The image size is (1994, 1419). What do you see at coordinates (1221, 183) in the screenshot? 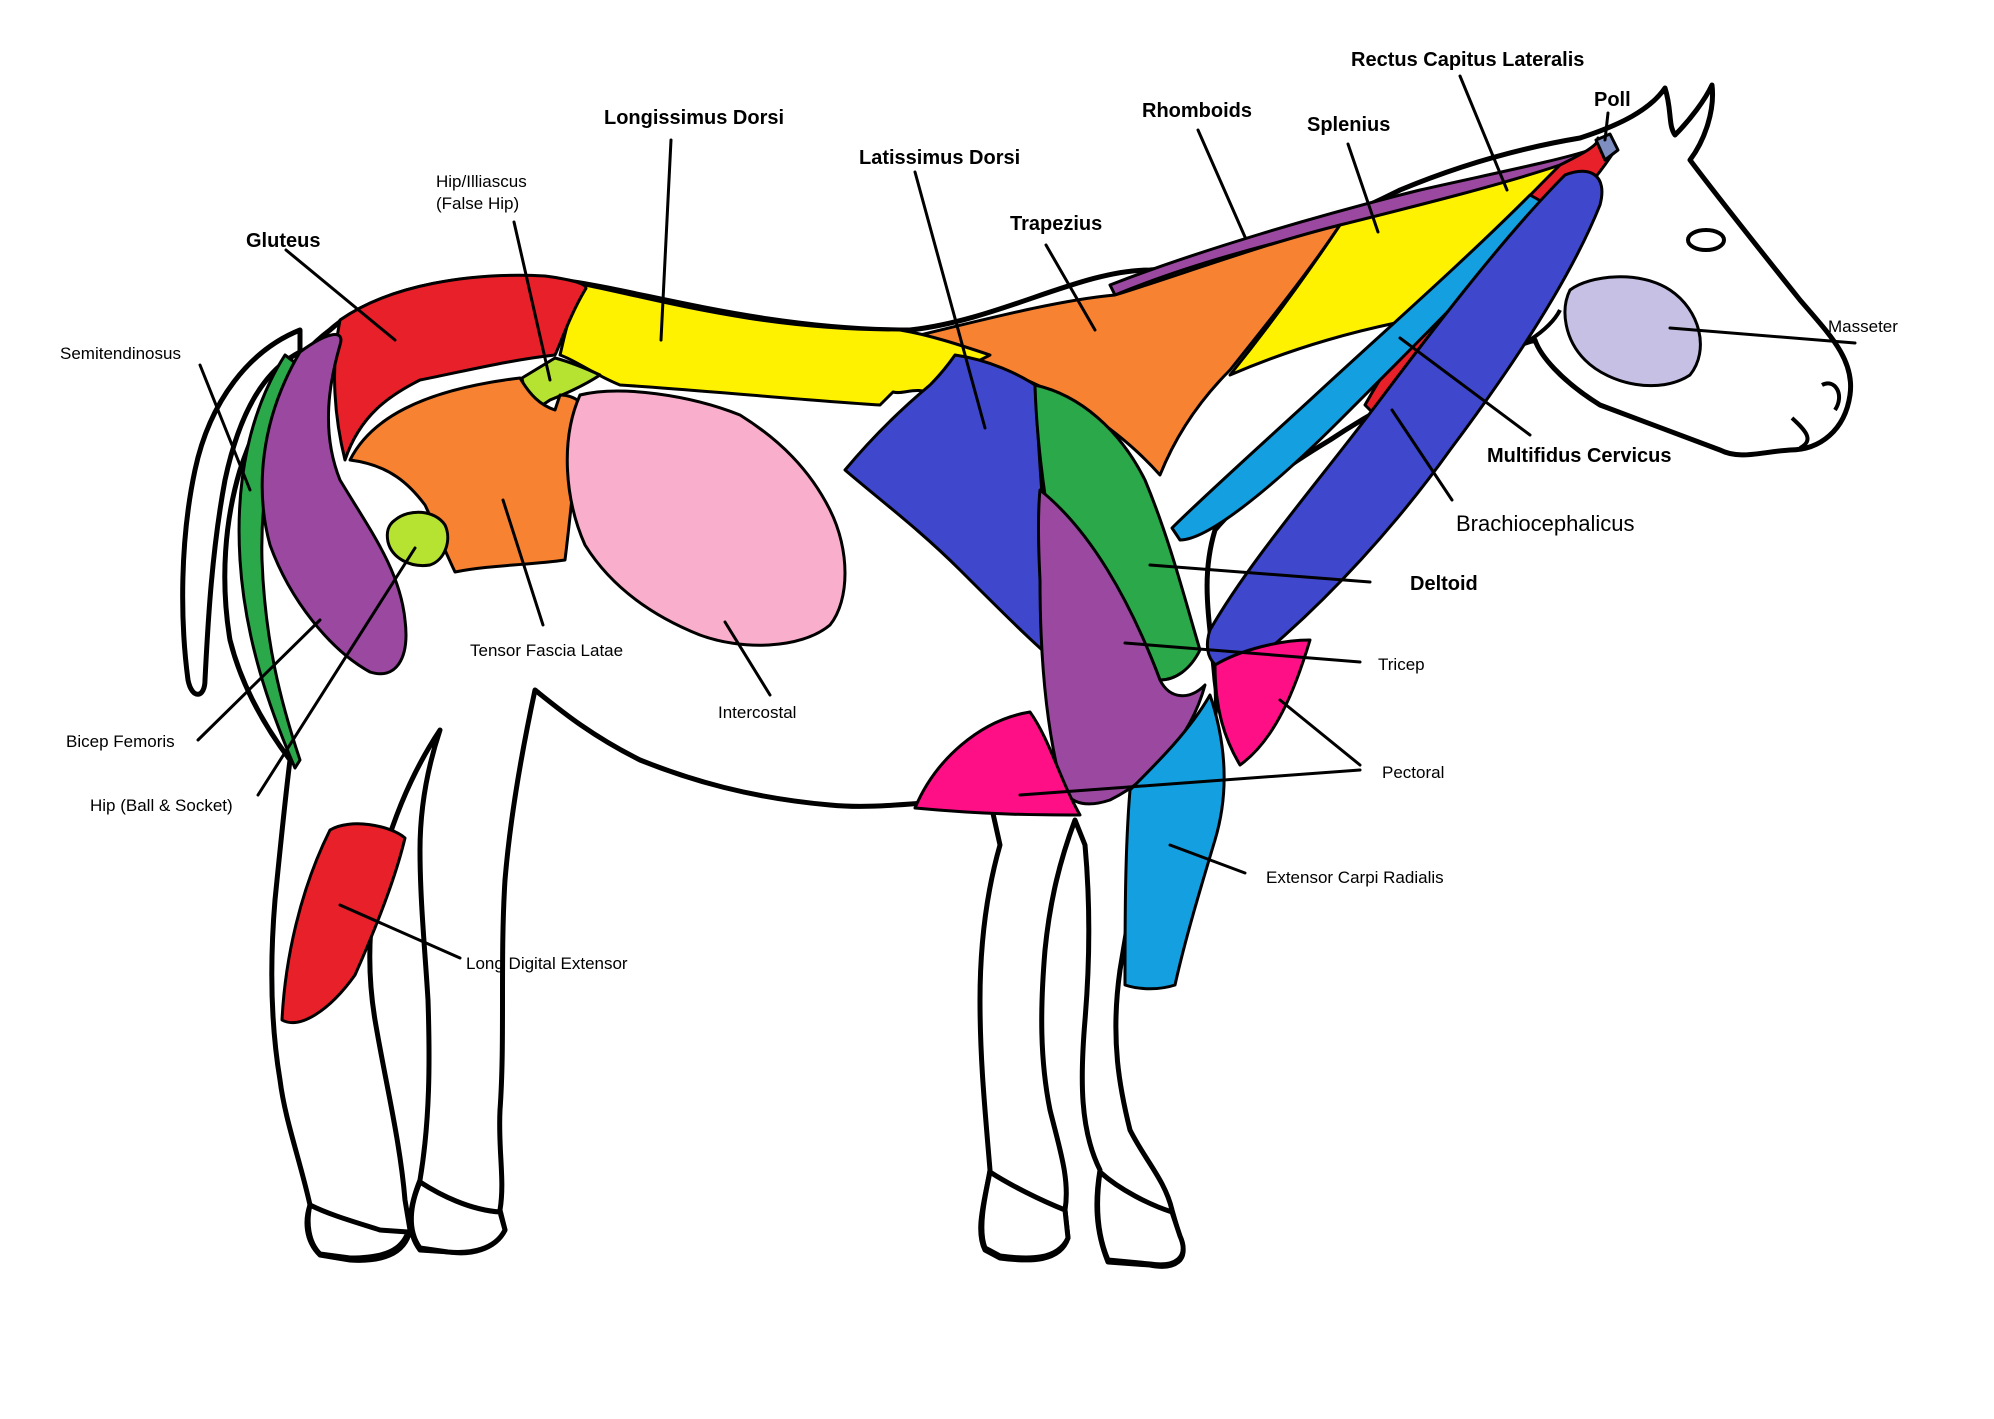
I see `leader-rhomboids` at bounding box center [1221, 183].